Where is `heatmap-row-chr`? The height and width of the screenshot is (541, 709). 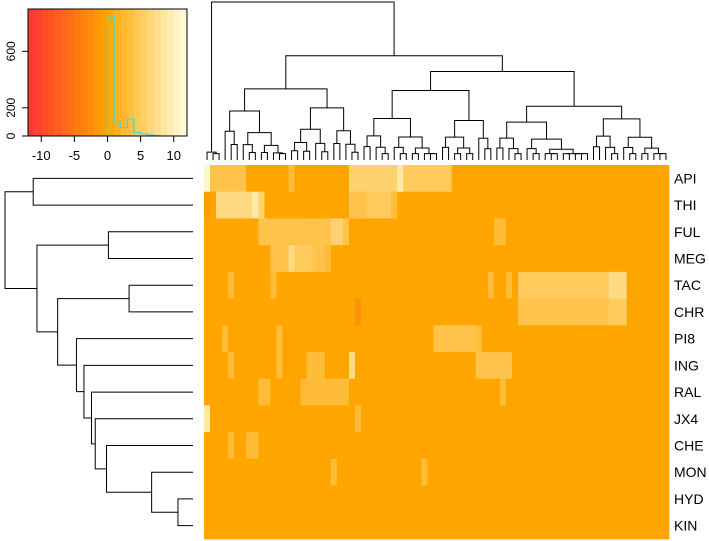
heatmap-row-chr is located at coordinates (437, 312).